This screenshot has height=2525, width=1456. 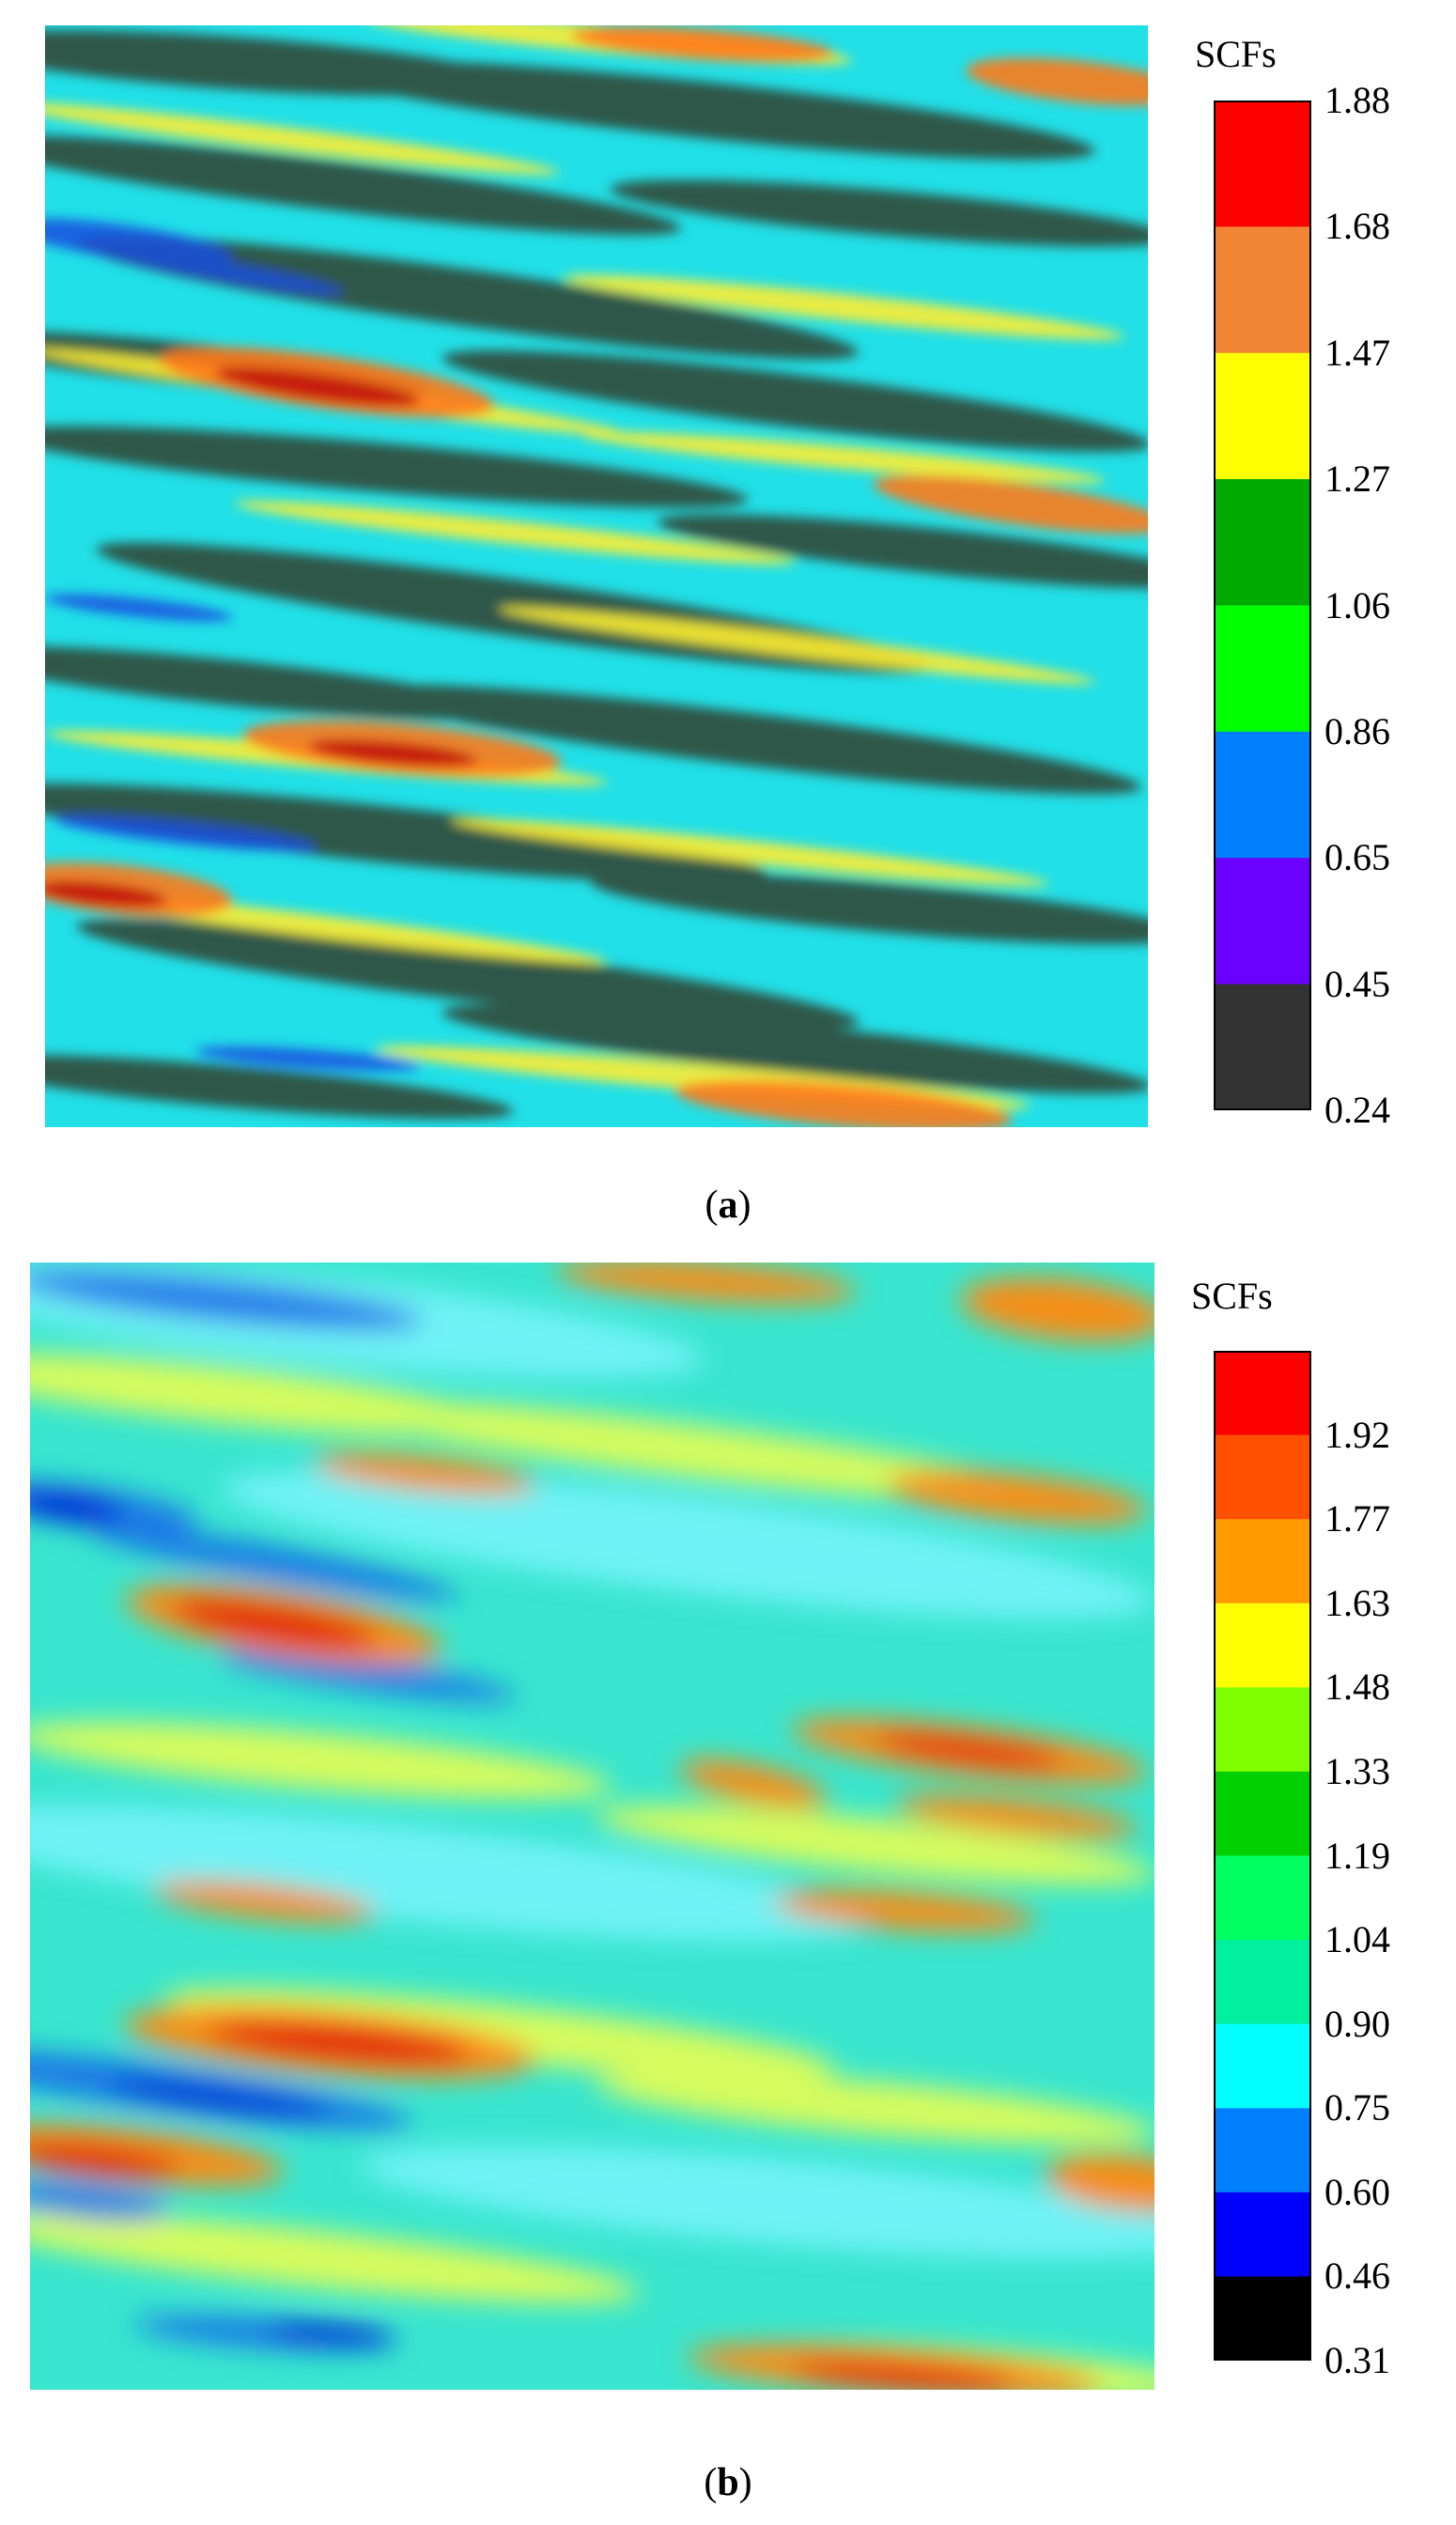 What do you see at coordinates (728, 2483) in the screenshot?
I see `panel-label: (b)` at bounding box center [728, 2483].